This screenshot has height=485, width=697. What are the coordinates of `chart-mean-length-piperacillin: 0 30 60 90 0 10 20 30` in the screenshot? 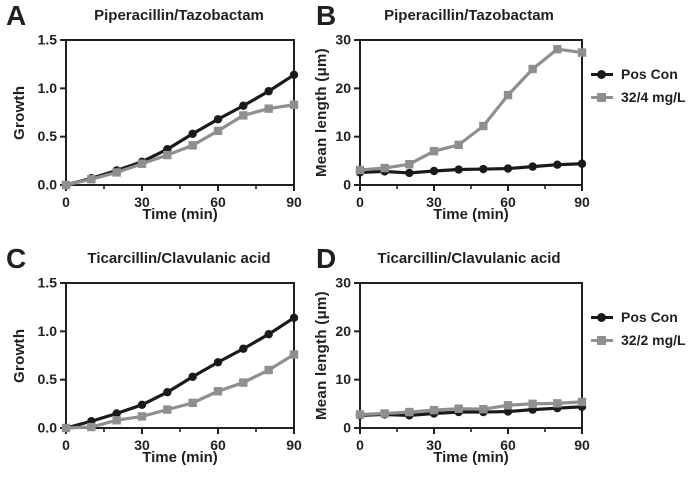 It's located at (462, 121).